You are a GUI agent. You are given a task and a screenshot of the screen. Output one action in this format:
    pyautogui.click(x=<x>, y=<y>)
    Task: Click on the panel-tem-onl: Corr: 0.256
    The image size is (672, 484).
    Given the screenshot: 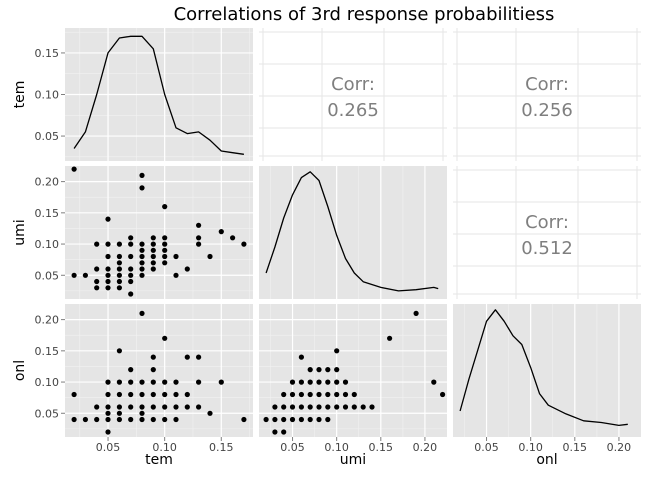 What is the action you would take?
    pyautogui.click(x=547, y=94)
    